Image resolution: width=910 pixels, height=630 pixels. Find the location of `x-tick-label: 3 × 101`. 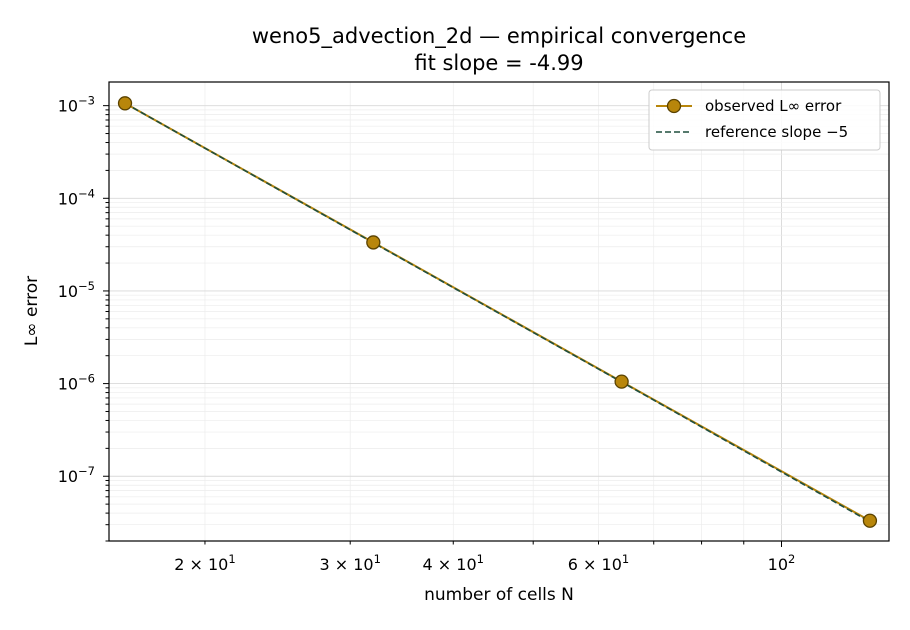

x-tick-label: 3 × 101 is located at coordinates (349, 563).